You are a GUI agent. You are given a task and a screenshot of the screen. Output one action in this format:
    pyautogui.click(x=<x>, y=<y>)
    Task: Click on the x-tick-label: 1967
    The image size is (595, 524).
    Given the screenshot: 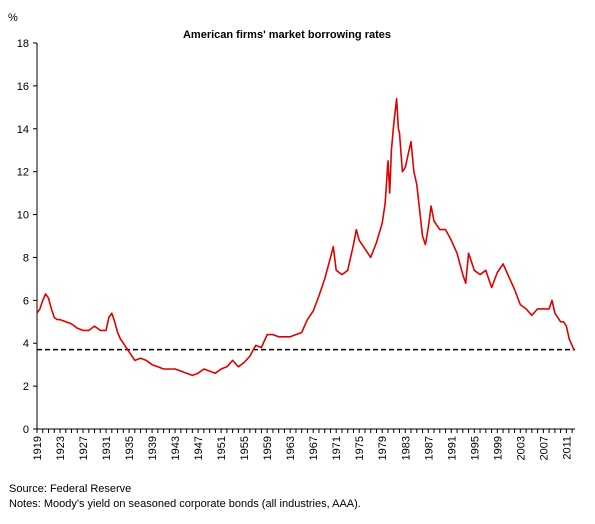 What is the action you would take?
    pyautogui.click(x=314, y=448)
    